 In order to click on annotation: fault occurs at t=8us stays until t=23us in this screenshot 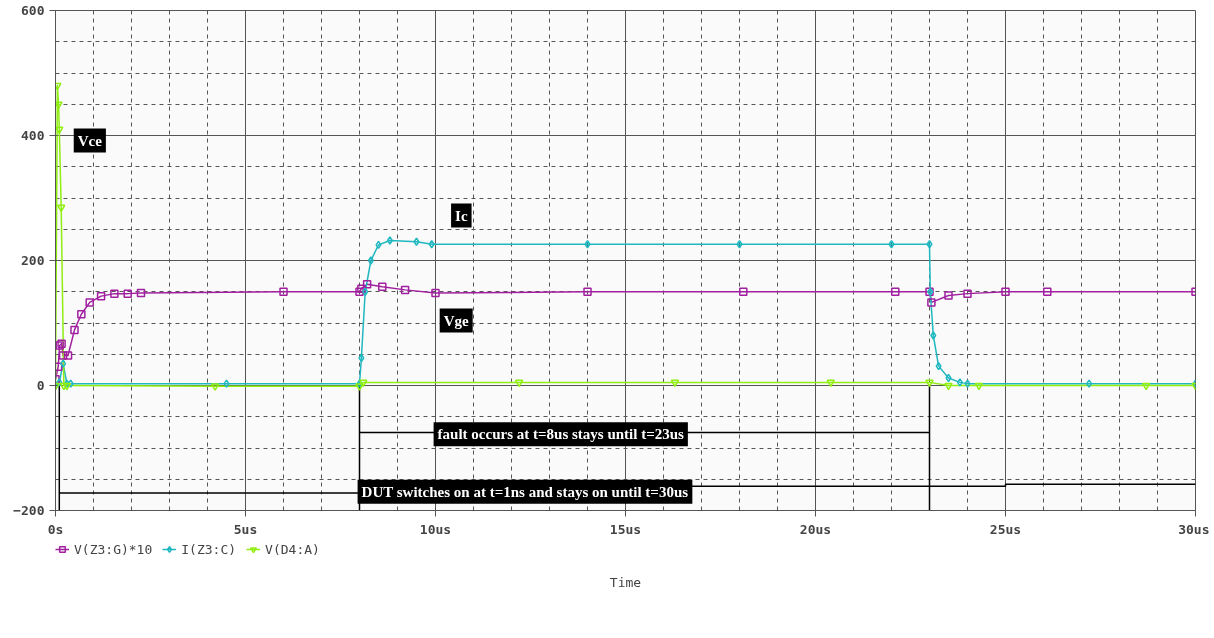, I will do `click(561, 434)`.